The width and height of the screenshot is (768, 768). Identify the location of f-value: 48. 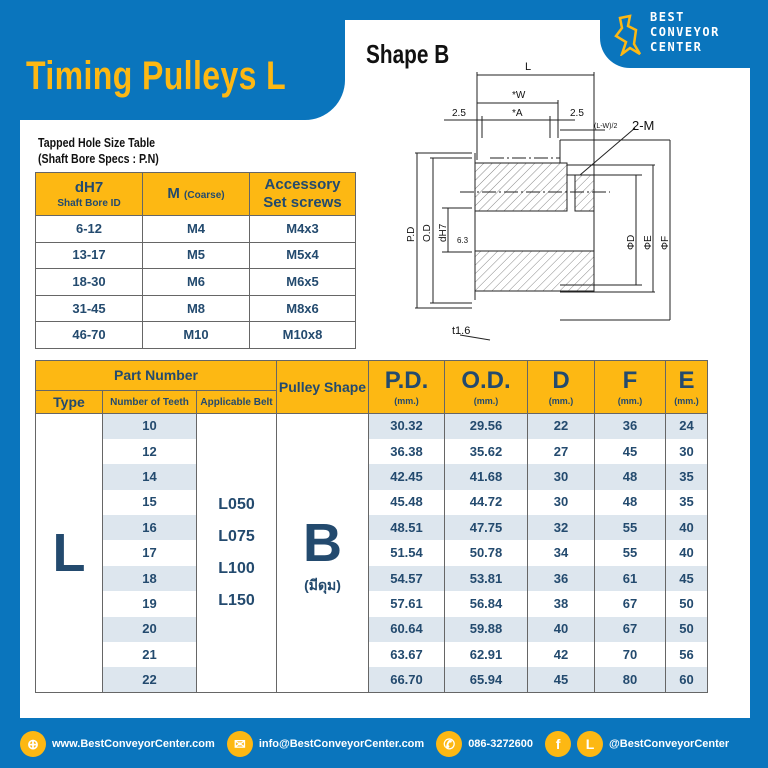
(630, 502).